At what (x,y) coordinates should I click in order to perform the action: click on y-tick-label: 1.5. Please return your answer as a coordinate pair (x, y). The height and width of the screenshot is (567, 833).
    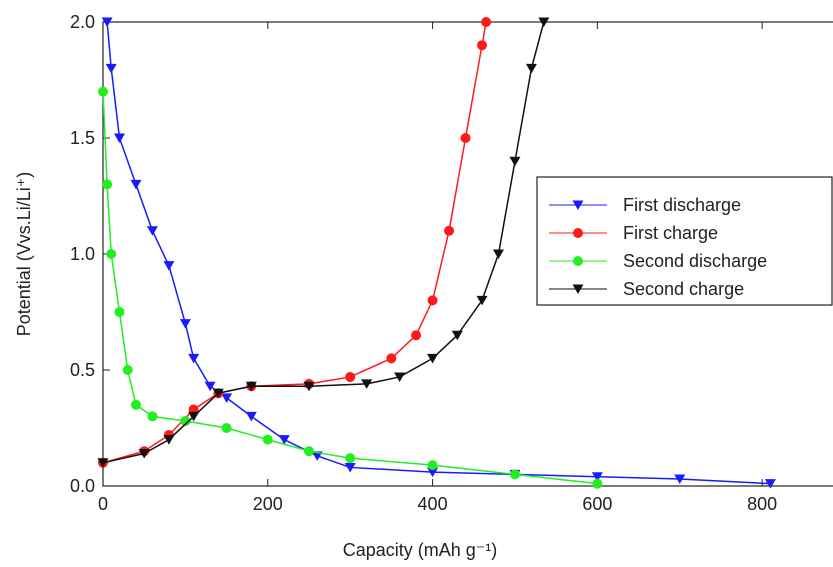
    Looking at the image, I should click on (82, 138).